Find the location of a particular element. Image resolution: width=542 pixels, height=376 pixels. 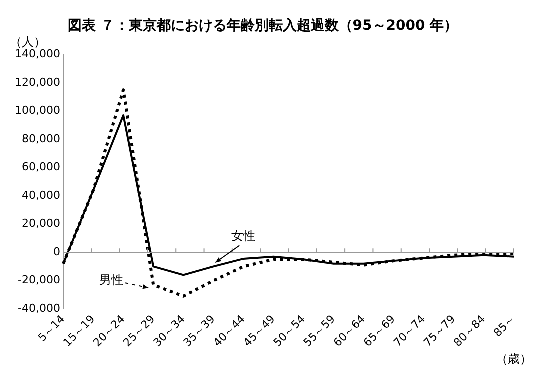

legend-label: 男性 is located at coordinates (112, 280).